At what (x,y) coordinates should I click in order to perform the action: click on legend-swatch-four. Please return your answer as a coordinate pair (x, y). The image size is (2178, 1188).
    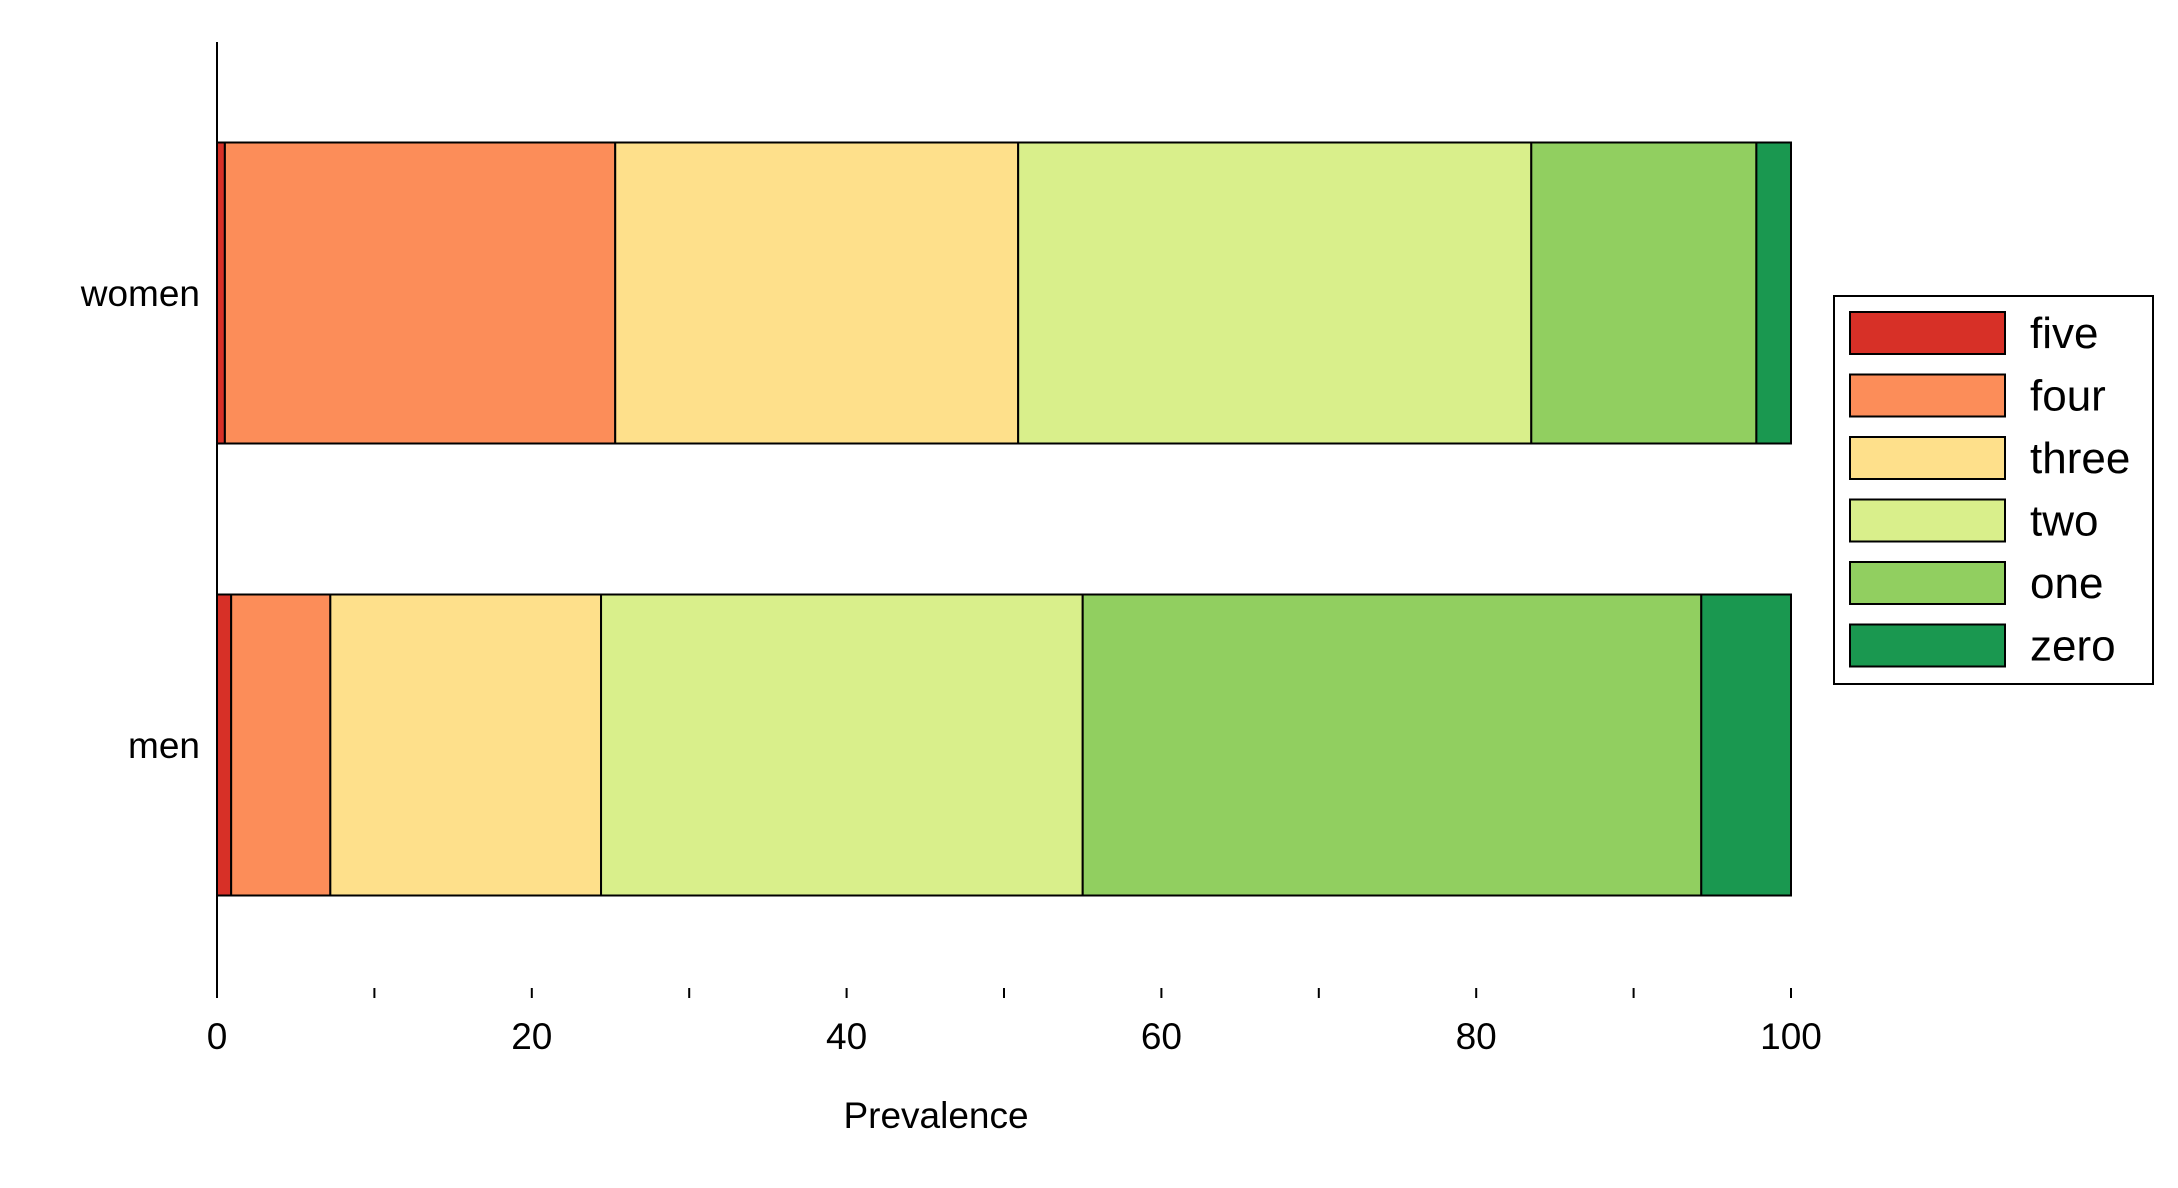
    Looking at the image, I should click on (1927, 395).